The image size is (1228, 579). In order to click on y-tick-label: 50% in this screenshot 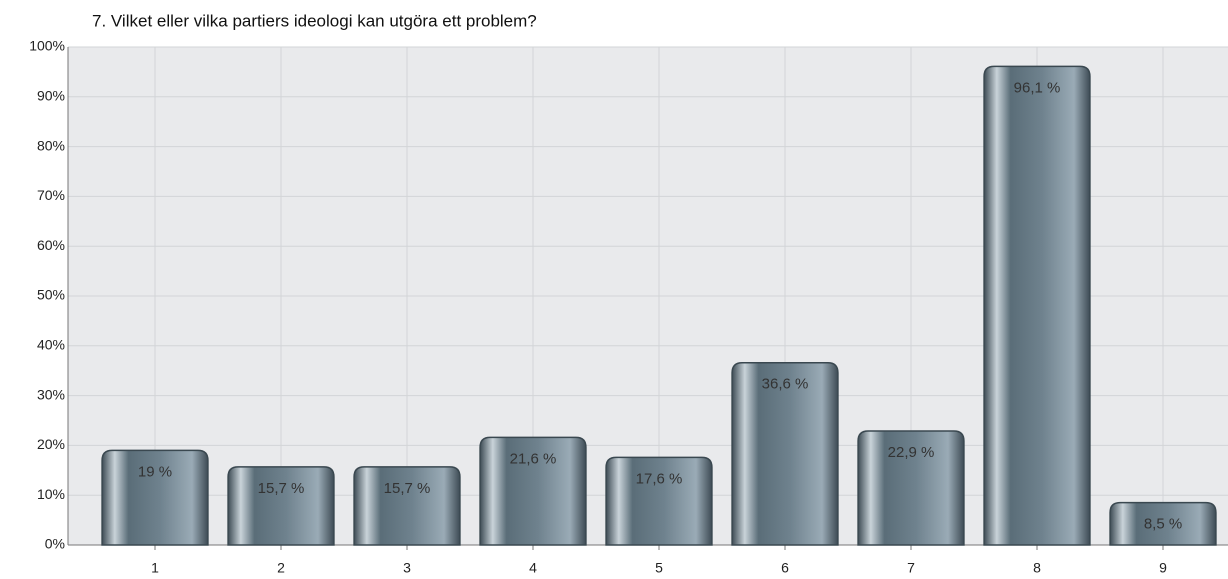, I will do `click(51, 295)`.